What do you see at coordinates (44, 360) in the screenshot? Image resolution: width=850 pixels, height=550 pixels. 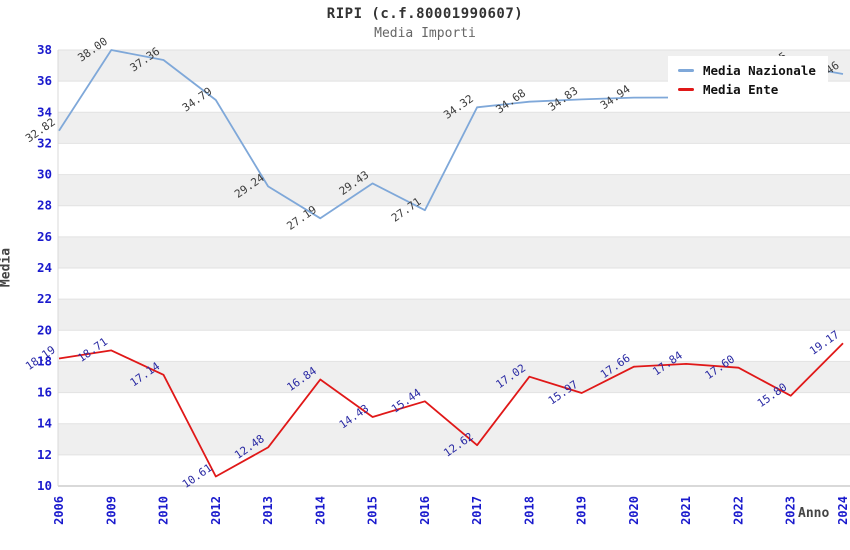 I see `y-tick-label: 18` at bounding box center [44, 360].